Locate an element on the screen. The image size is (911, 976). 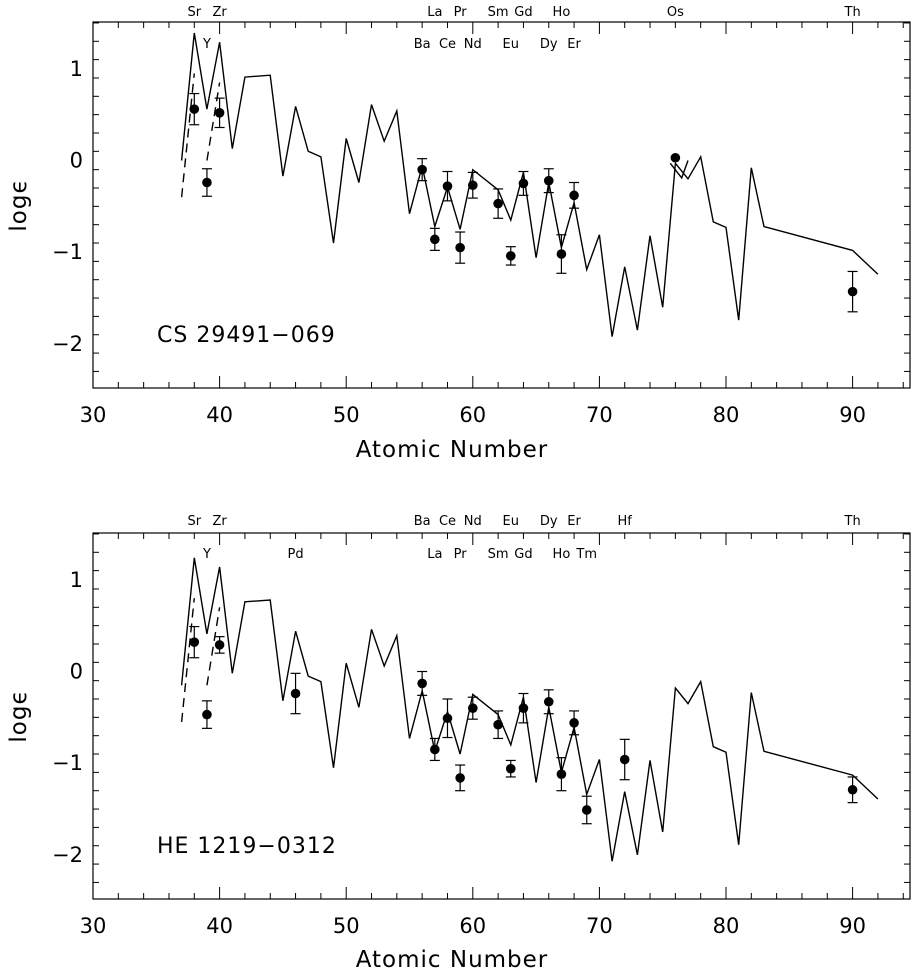
element-label: Pd is located at coordinates (296, 554).